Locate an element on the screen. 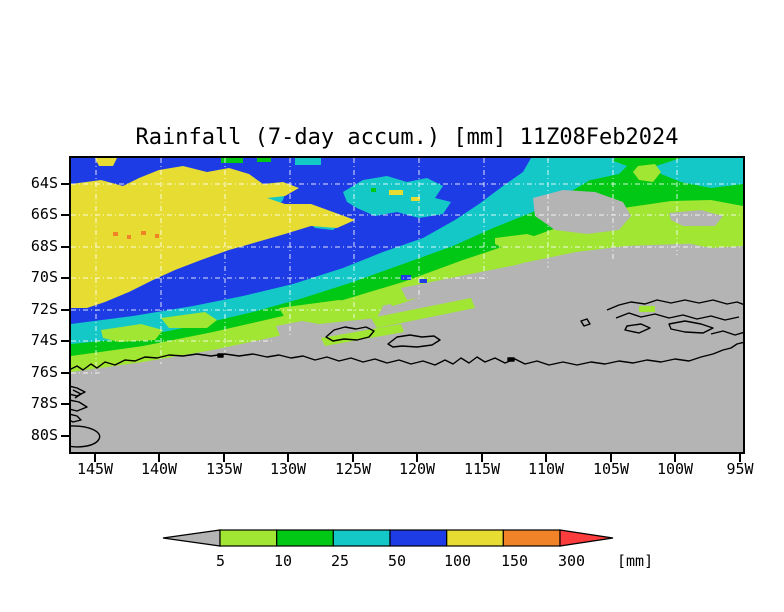 The height and width of the screenshot is (612, 784). y-axis-label: 72S is located at coordinates (44, 309).